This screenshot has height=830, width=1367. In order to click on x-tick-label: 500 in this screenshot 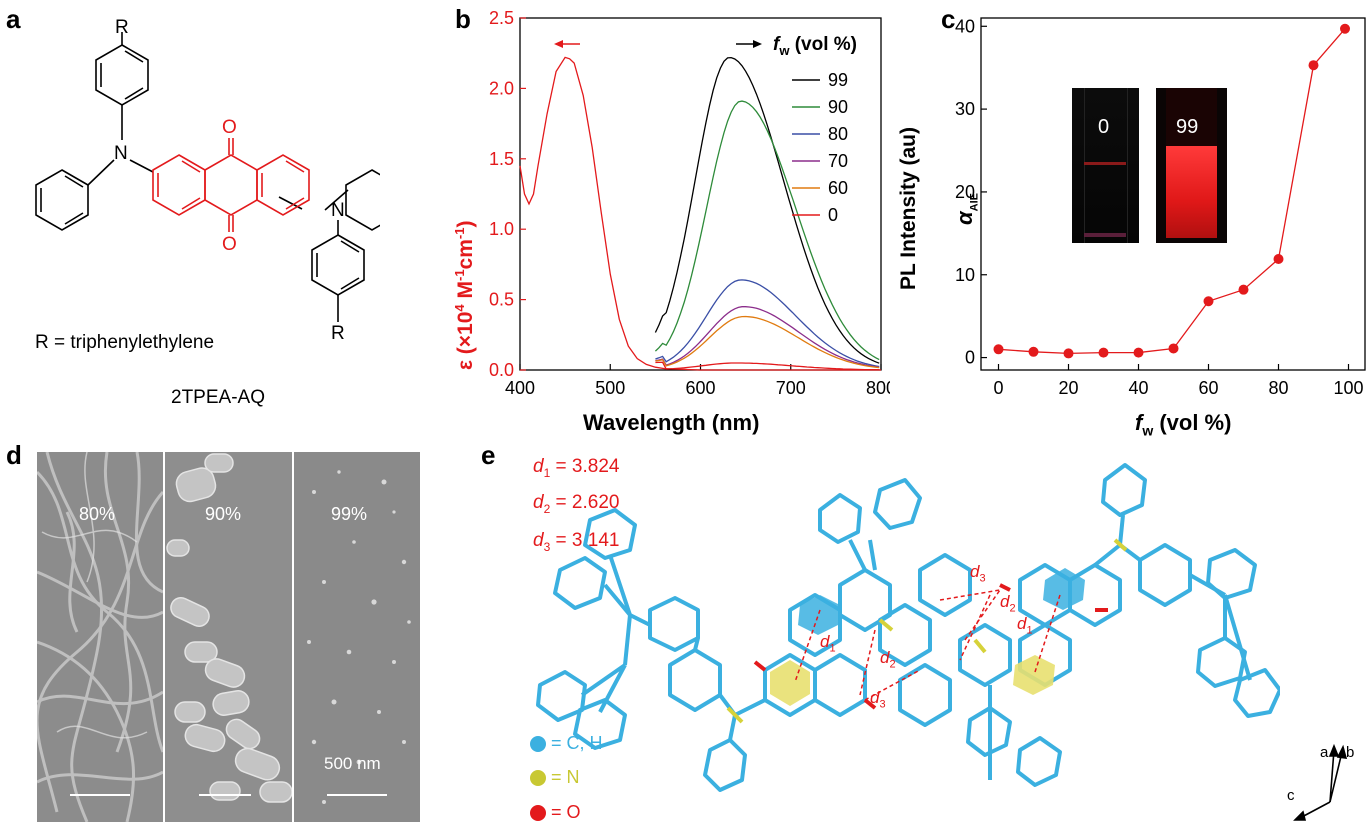, I will do `click(610, 388)`.